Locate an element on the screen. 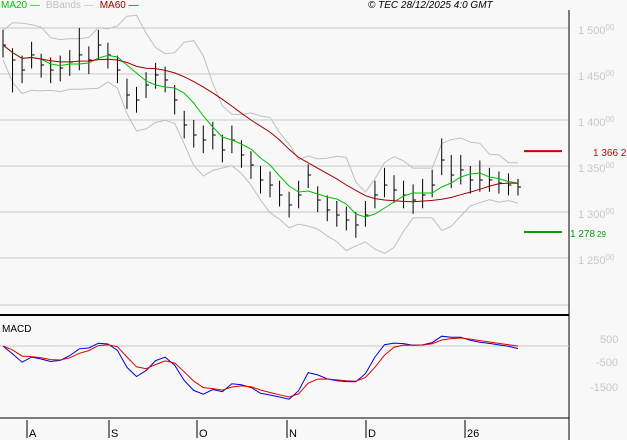 Image resolution: width=627 pixels, height=440 pixels. x-tick-label: N is located at coordinates (293, 434).